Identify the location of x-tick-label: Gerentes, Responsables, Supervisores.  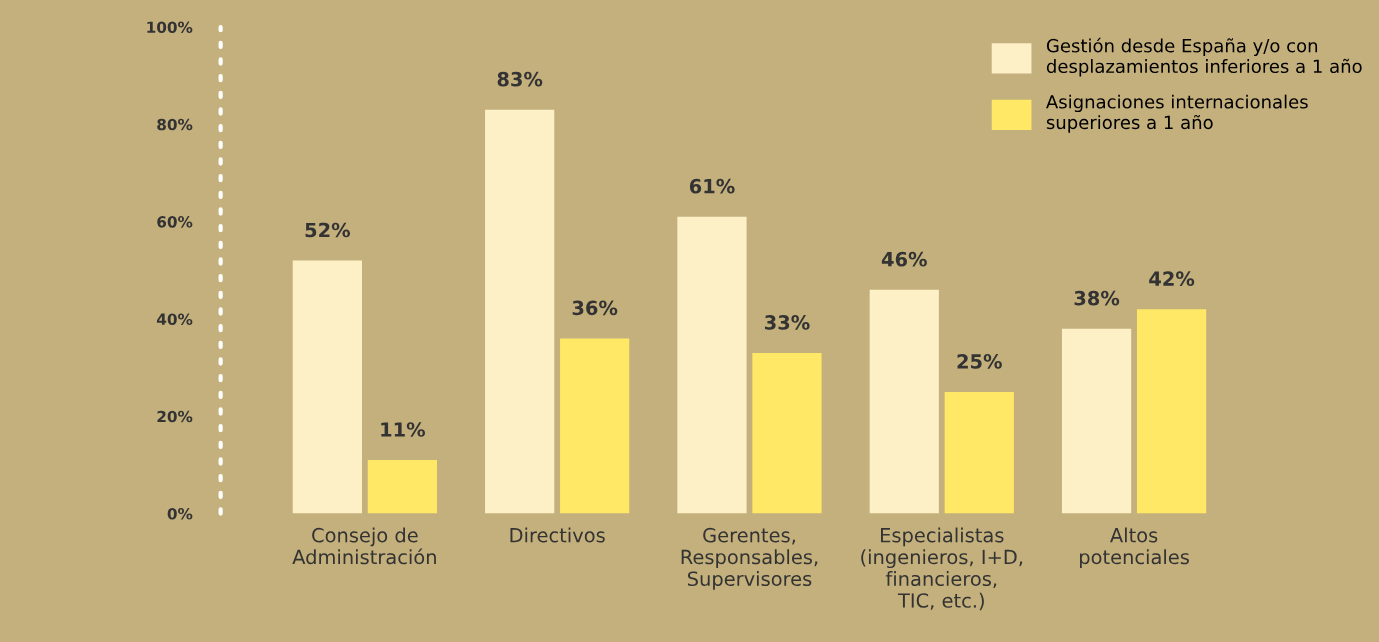
(749, 558).